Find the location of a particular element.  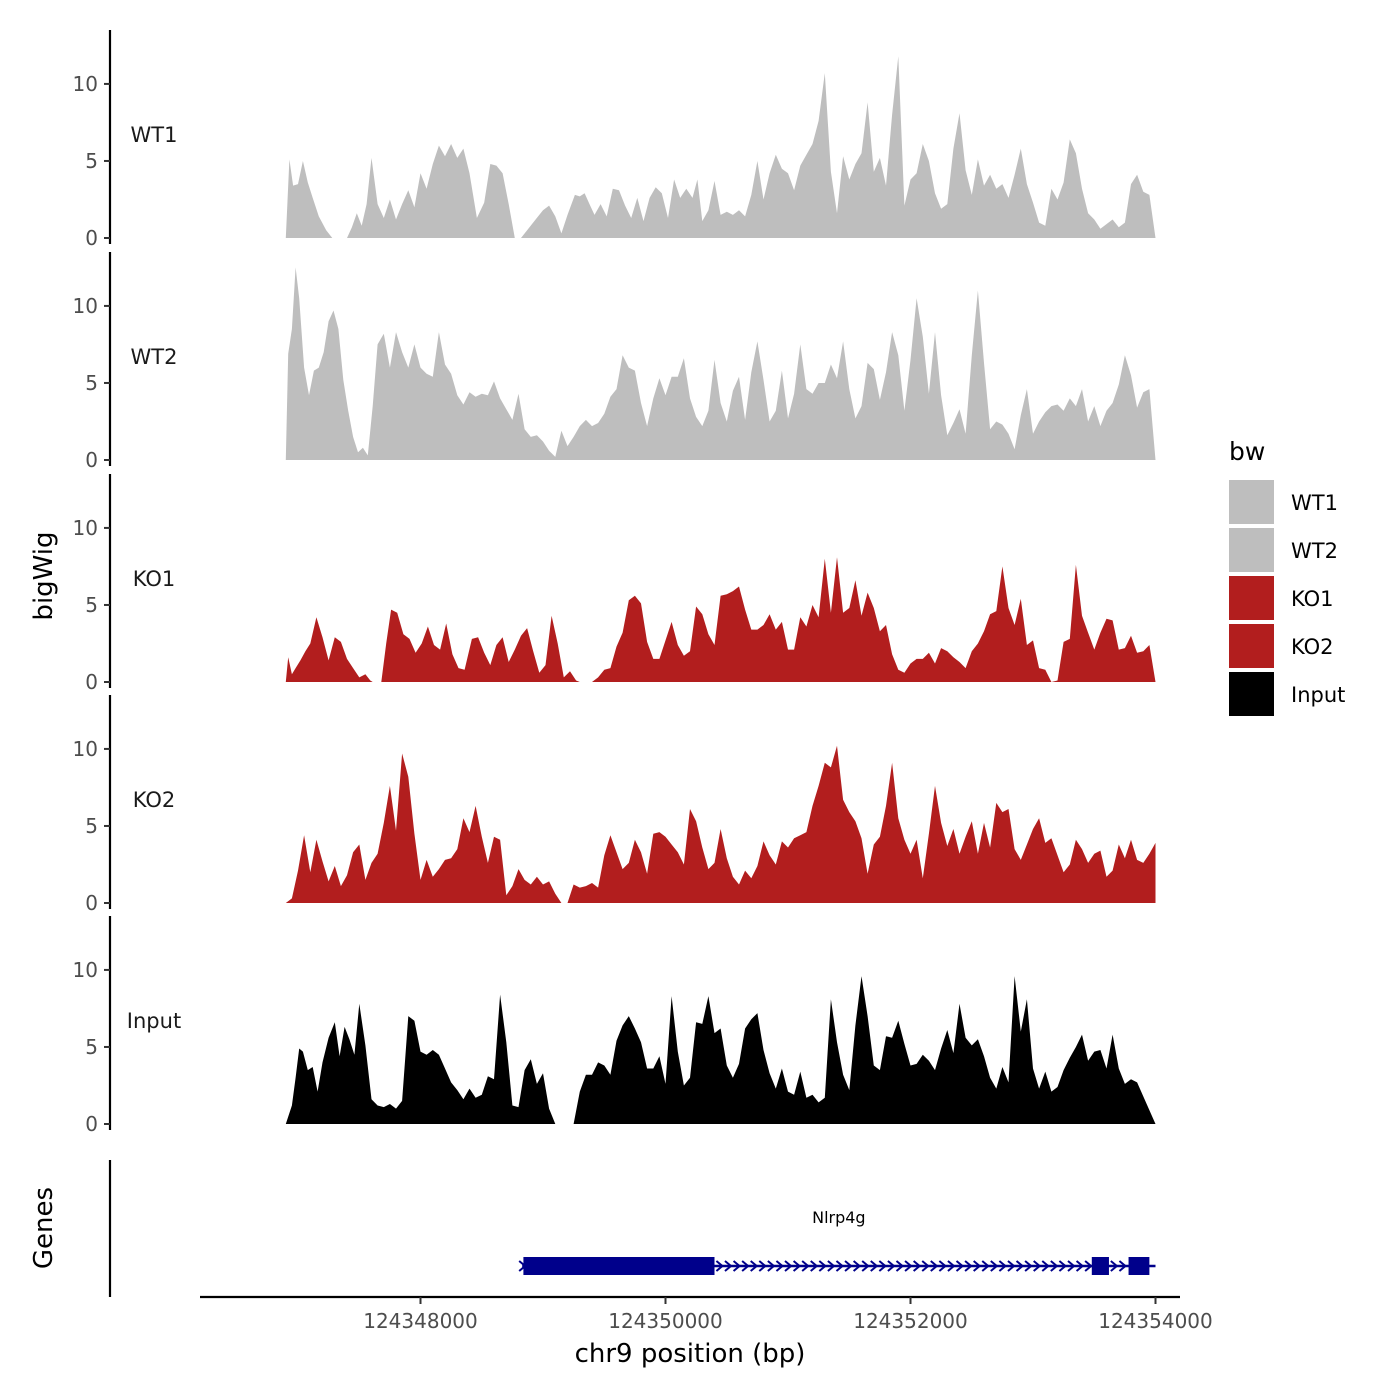

panel-label: WT2 is located at coordinates (154, 357).